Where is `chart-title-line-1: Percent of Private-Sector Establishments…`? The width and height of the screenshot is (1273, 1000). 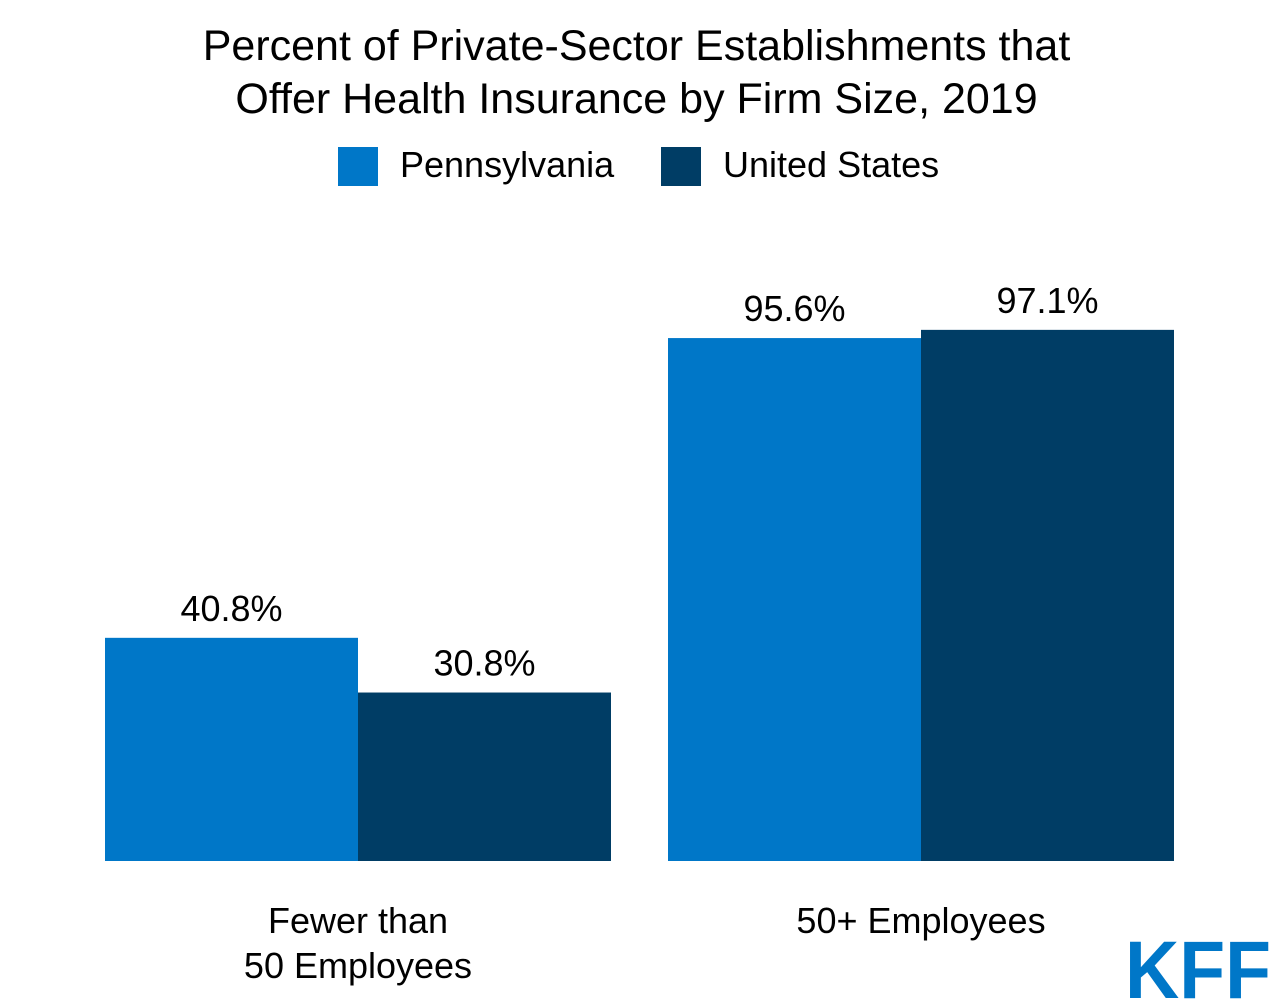
chart-title-line-1: Percent of Private-Sector Establishments… is located at coordinates (636, 46).